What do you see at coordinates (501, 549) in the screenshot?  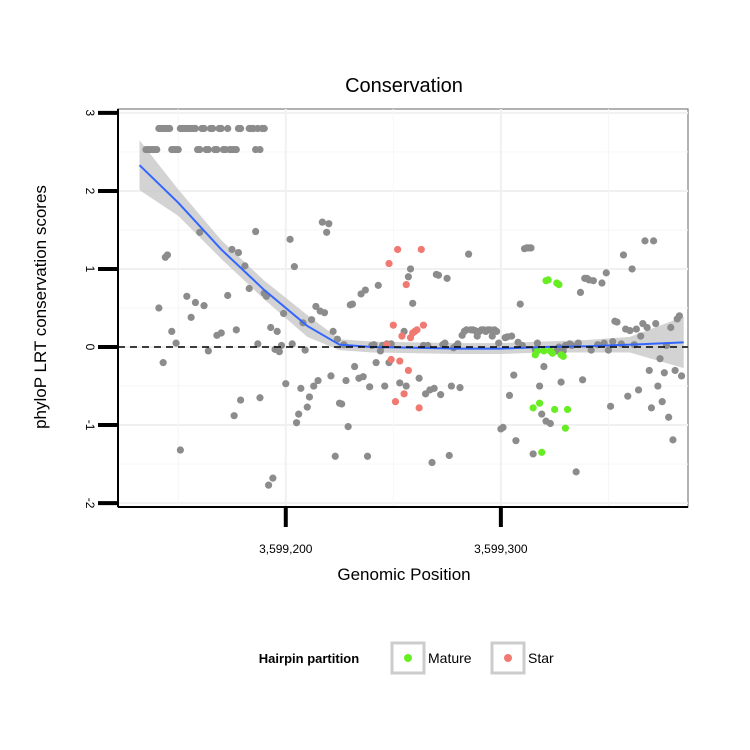 I see `x-tick-label: 3,599,300` at bounding box center [501, 549].